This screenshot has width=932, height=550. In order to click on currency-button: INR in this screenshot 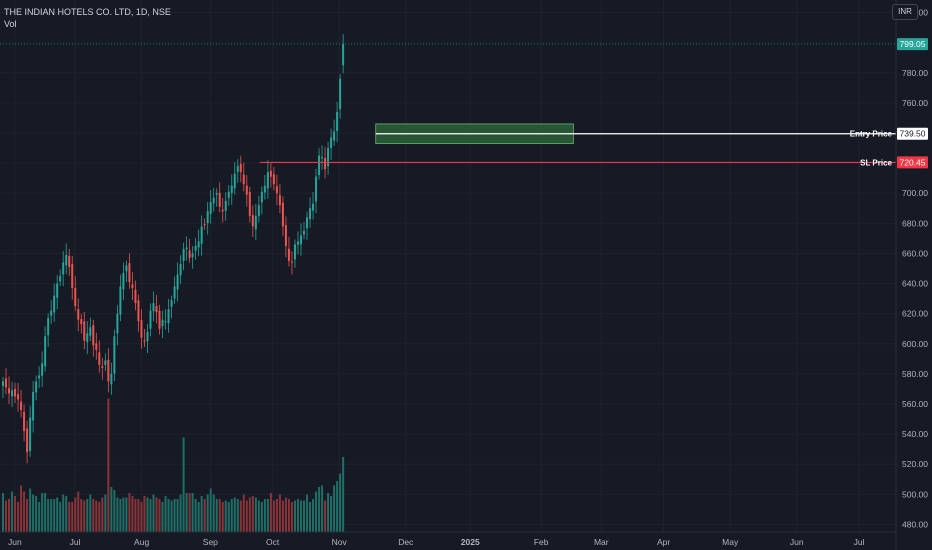, I will do `click(905, 12)`.